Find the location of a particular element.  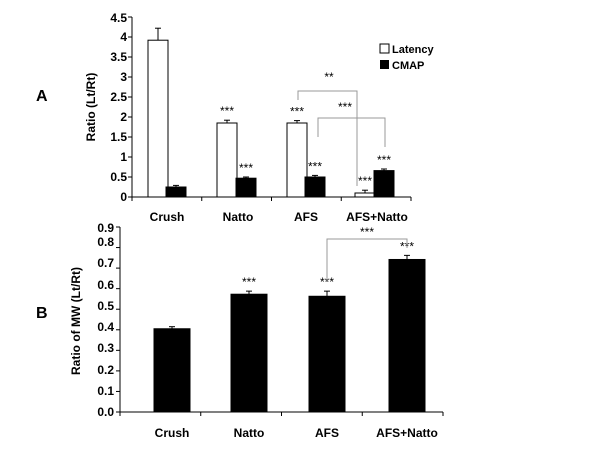

panel-b-y-tick: 0.8 is located at coordinates (105, 242).